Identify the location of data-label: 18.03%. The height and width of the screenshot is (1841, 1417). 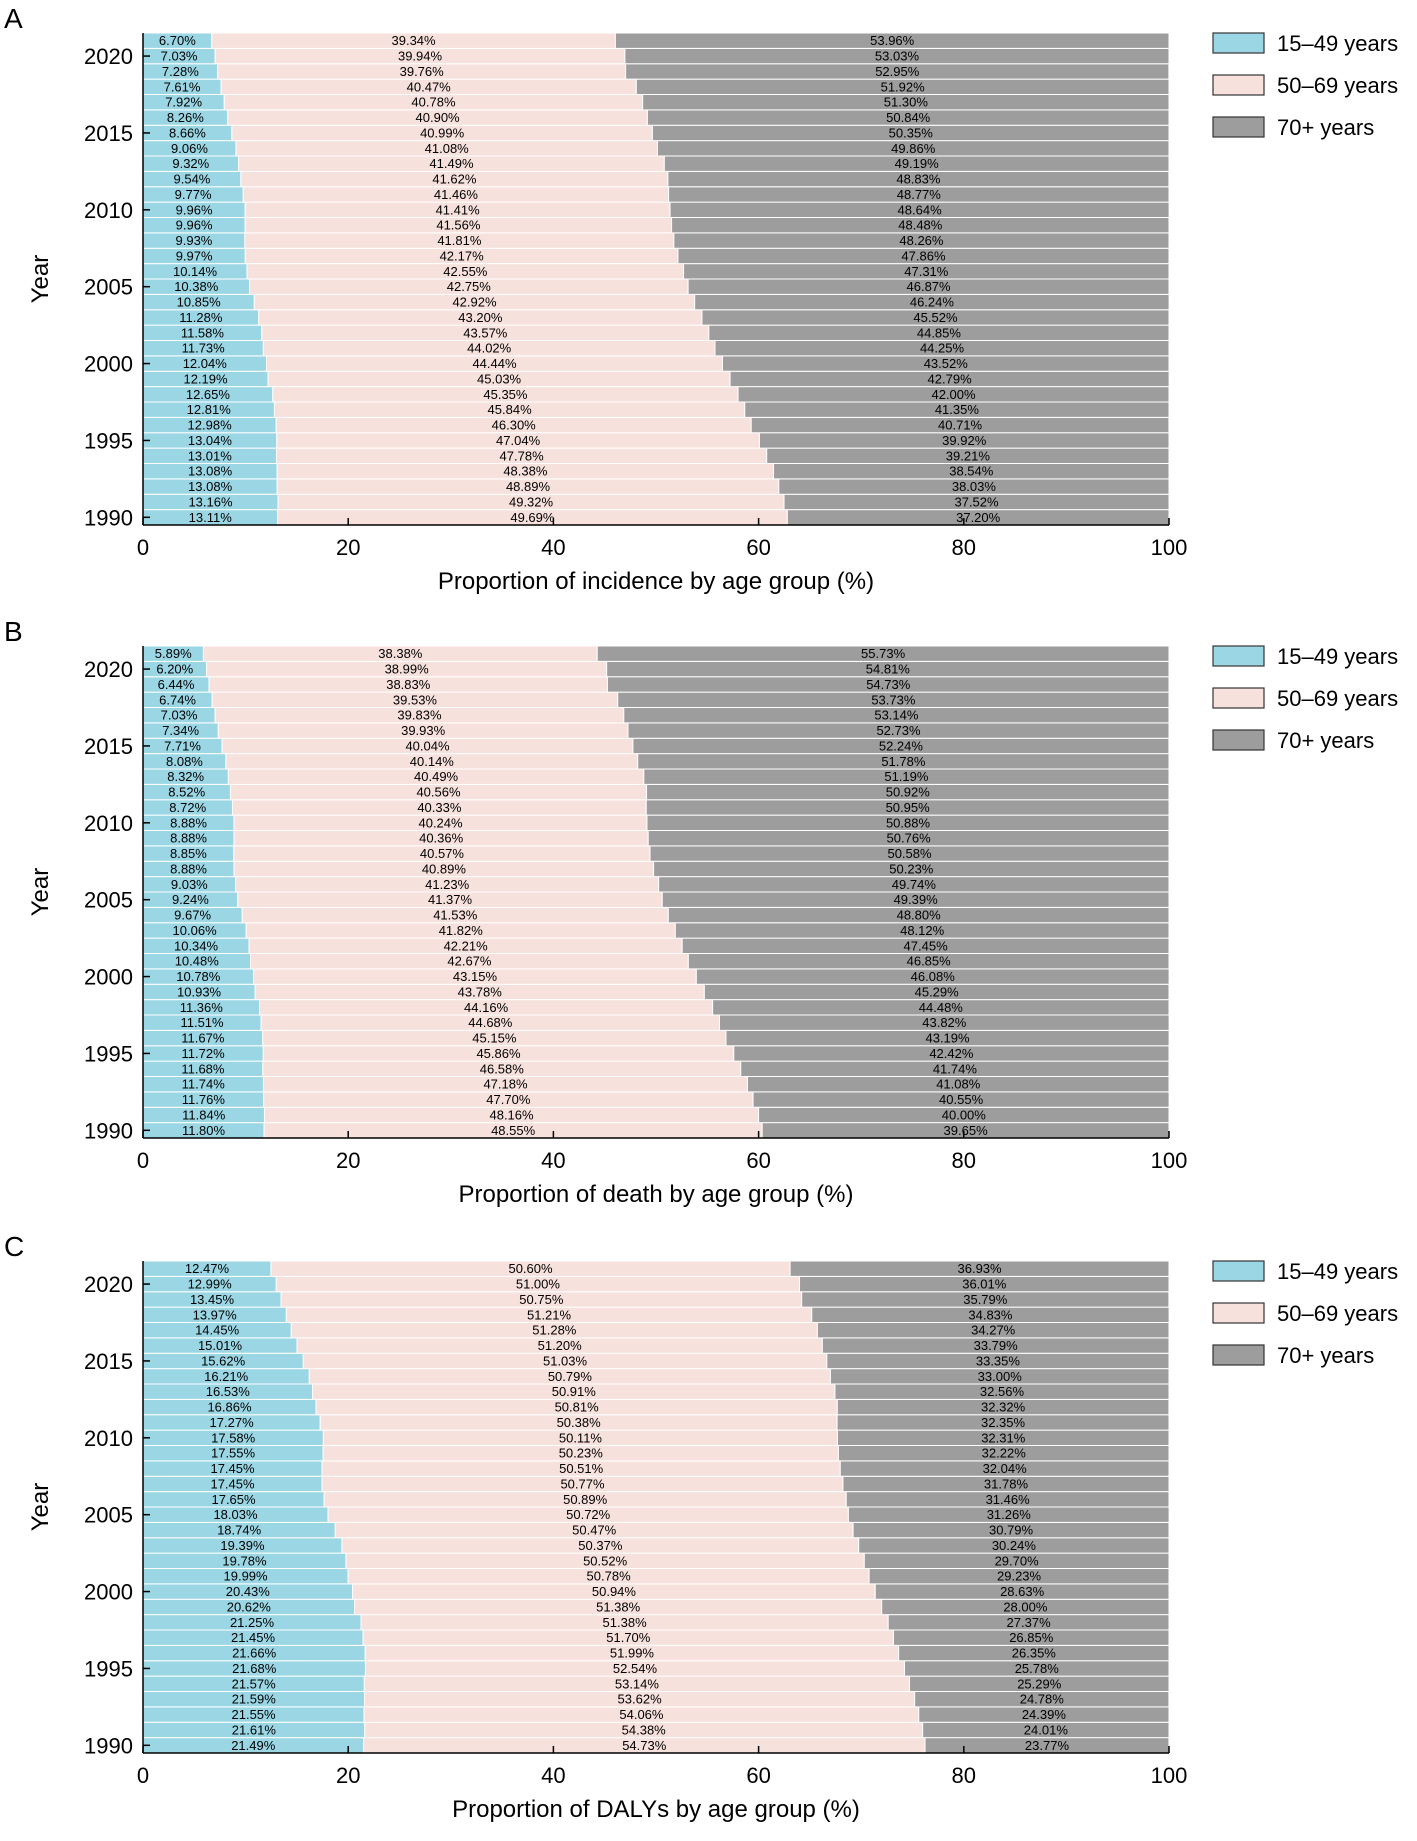
(235, 1514).